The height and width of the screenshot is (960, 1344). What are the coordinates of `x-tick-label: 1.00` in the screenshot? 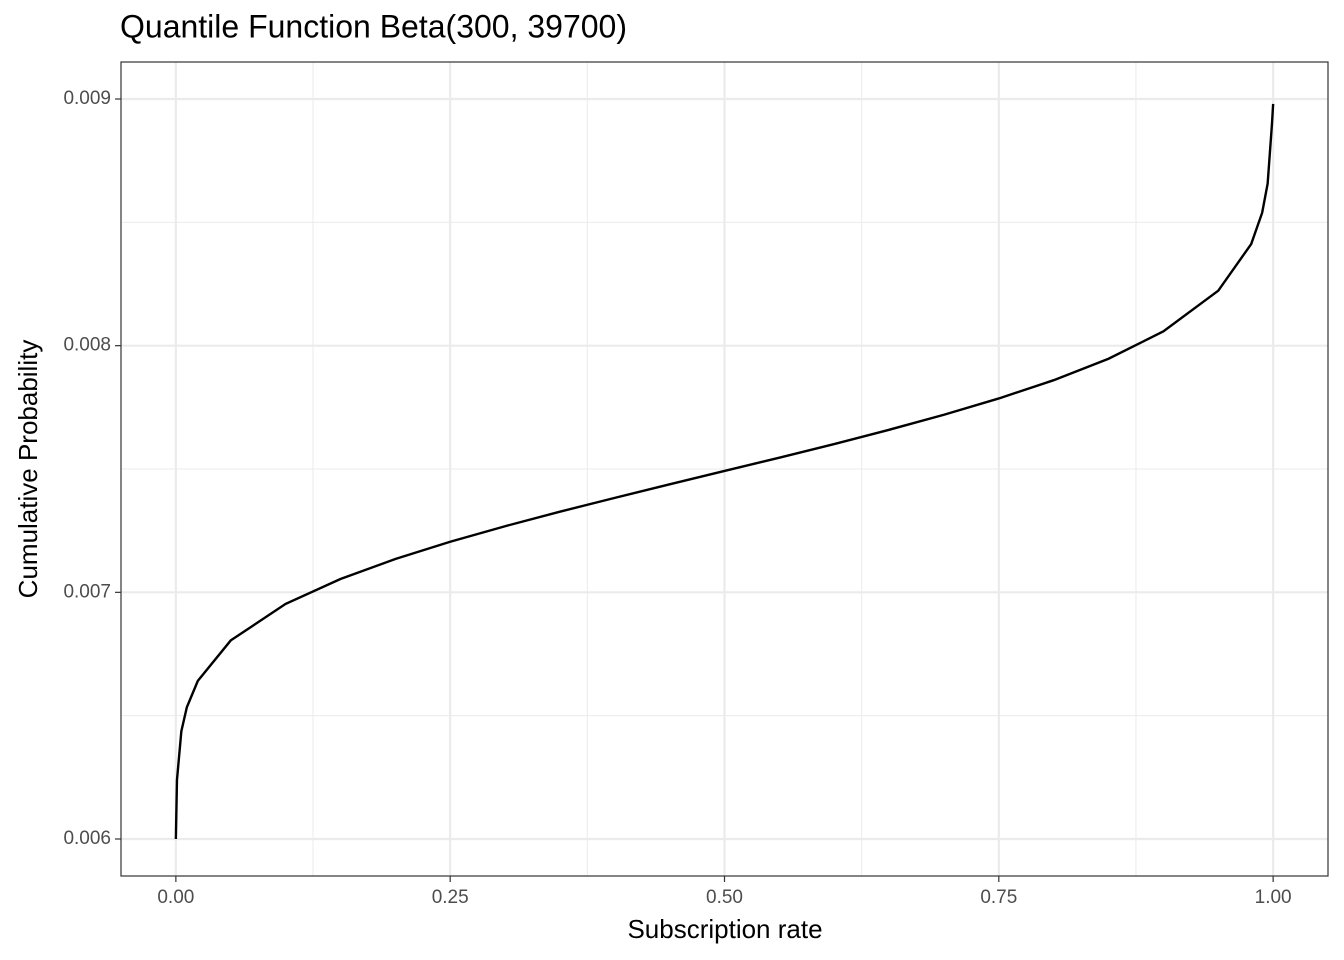 It's located at (1273, 897).